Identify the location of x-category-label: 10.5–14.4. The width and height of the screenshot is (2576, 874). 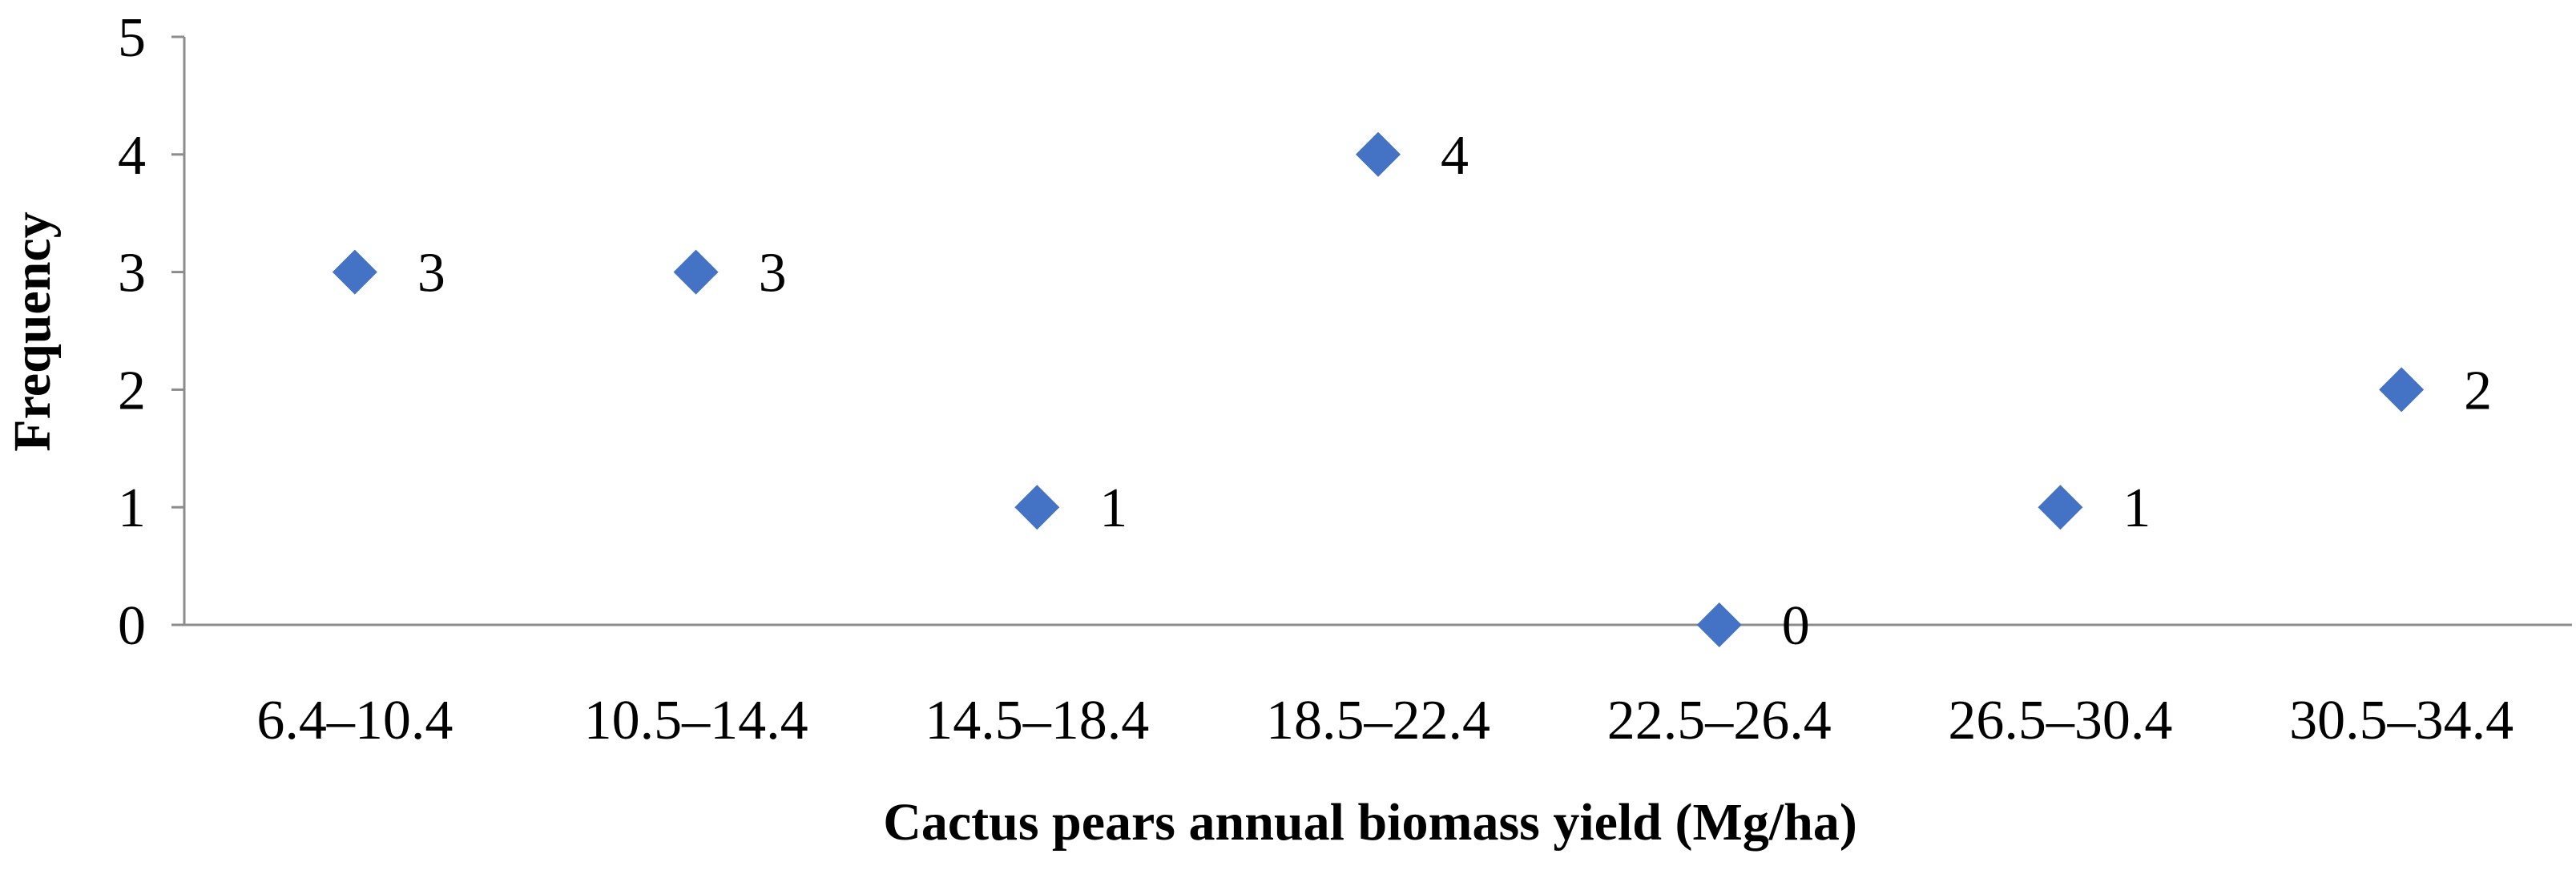
(696, 720).